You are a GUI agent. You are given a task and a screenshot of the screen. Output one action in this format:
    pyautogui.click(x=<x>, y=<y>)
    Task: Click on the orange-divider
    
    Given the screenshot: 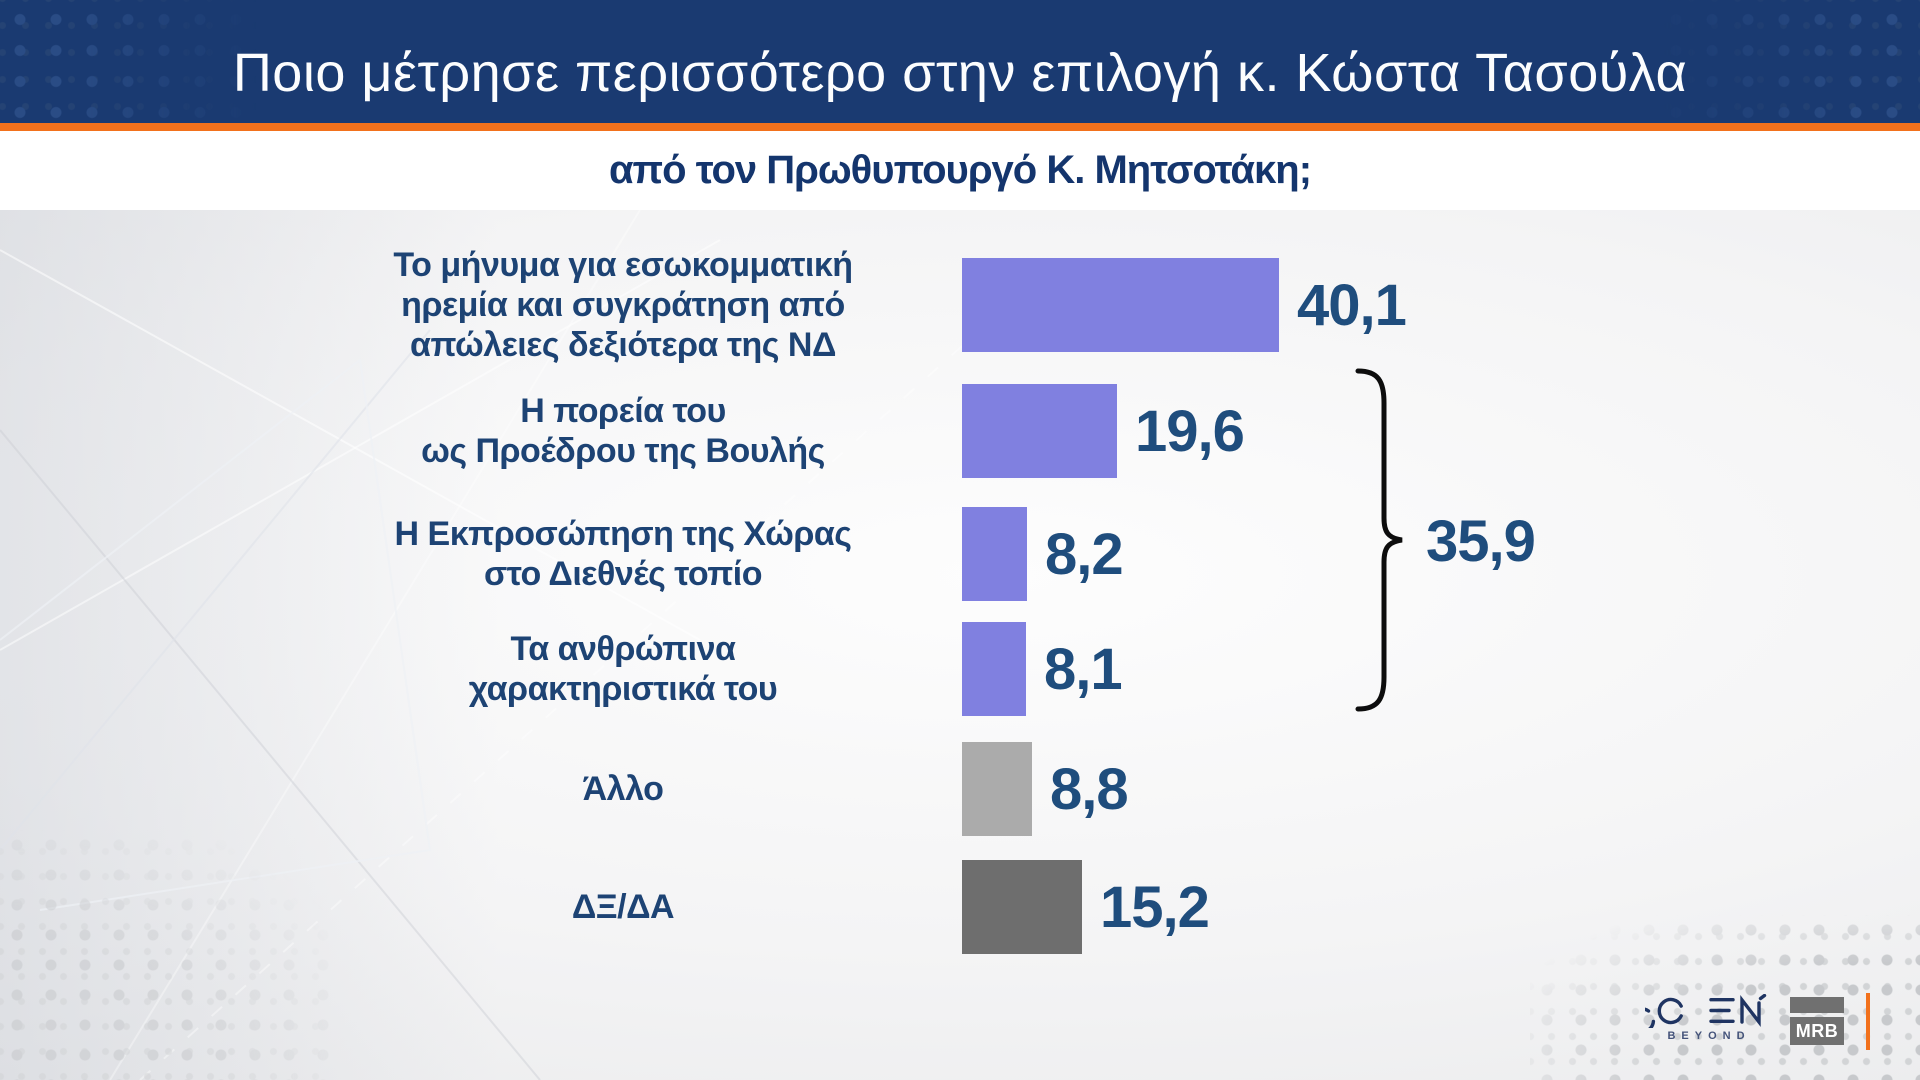 What is the action you would take?
    pyautogui.click(x=960, y=127)
    